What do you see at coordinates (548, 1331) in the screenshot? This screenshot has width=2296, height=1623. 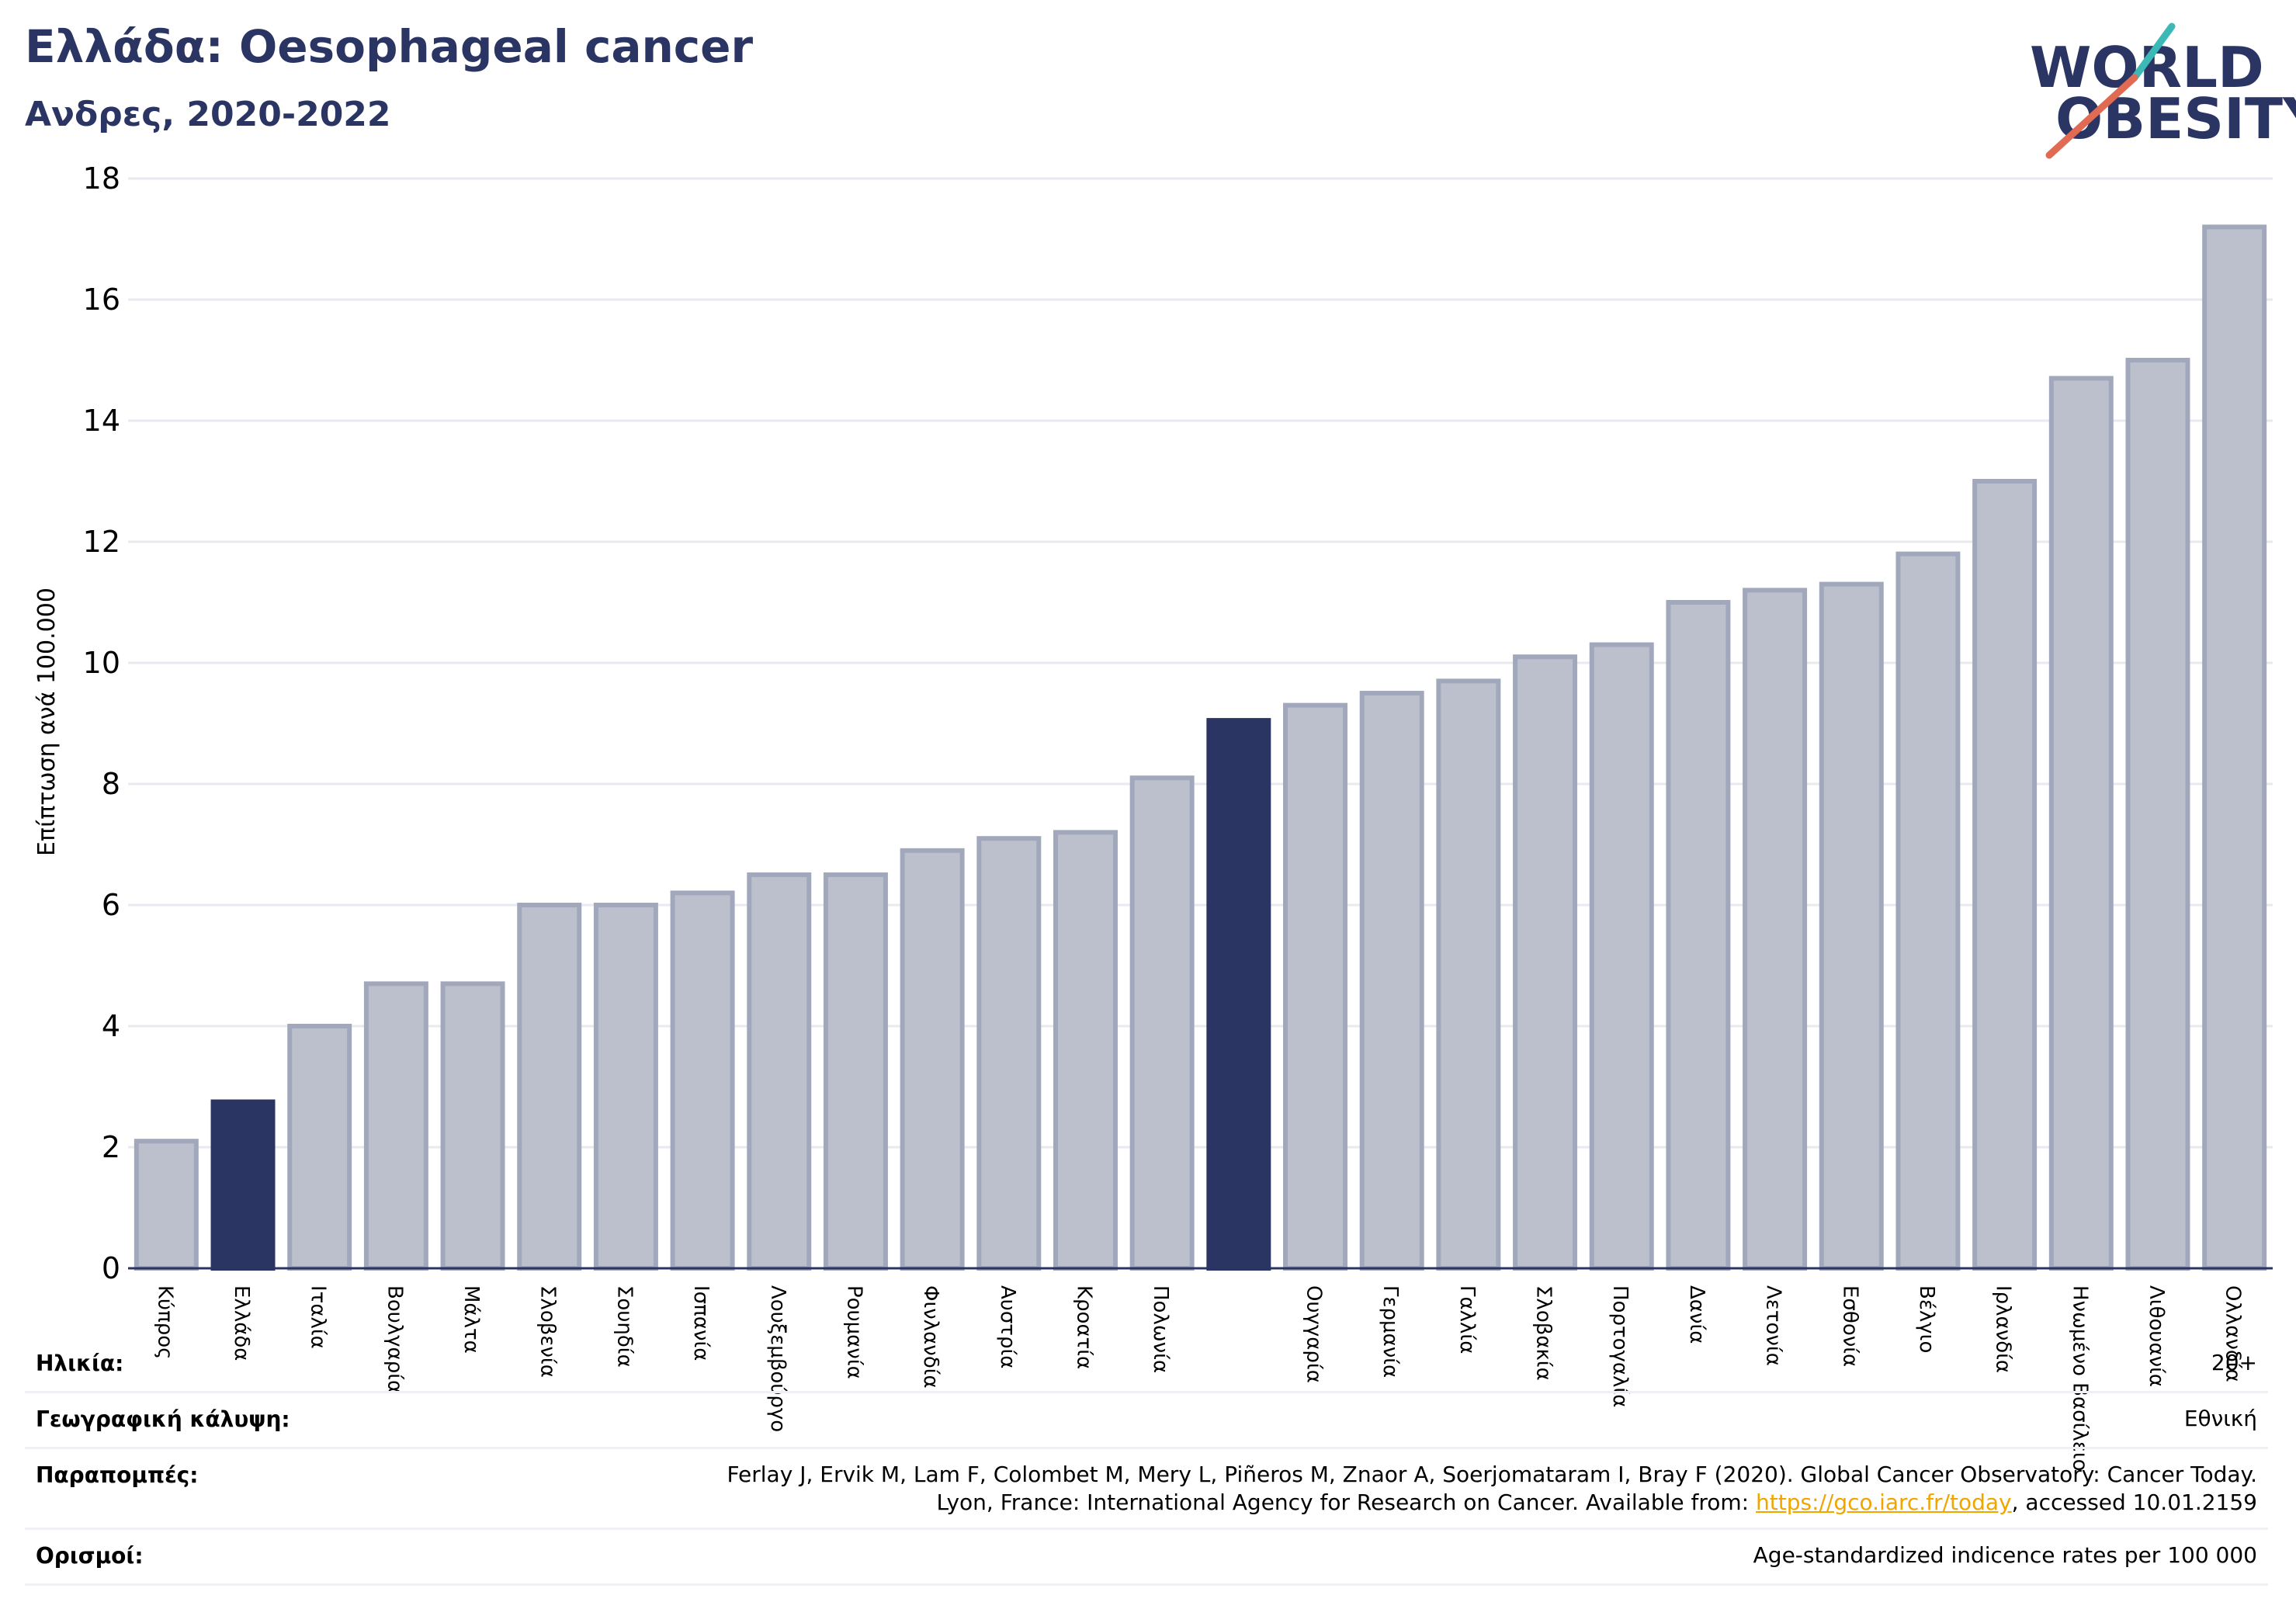 I see `x-tick-label: Σλοβενία` at bounding box center [548, 1331].